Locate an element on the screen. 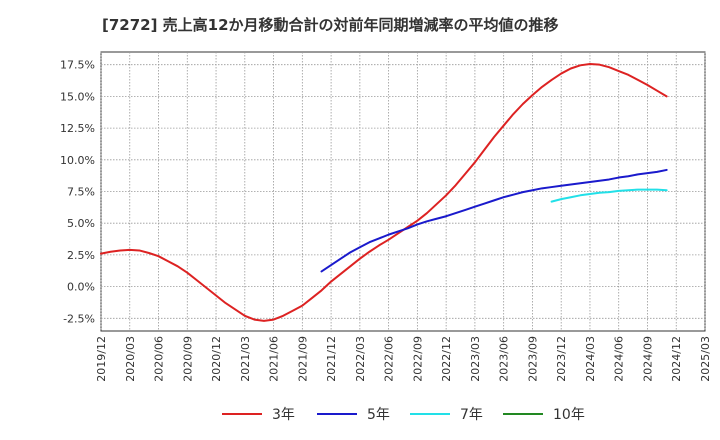  legend-item: 7年 is located at coordinates (446, 414).